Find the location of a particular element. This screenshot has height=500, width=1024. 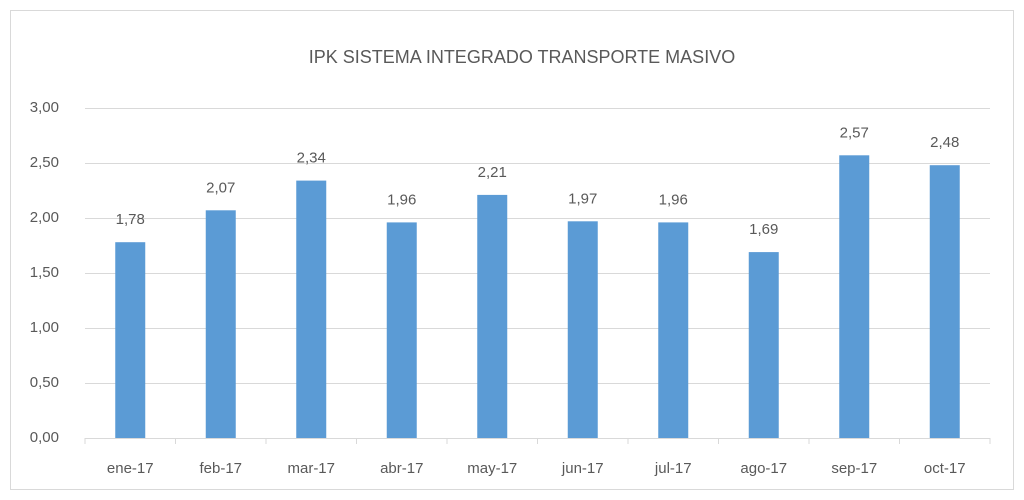

data-label: 2,34 is located at coordinates (311, 158).